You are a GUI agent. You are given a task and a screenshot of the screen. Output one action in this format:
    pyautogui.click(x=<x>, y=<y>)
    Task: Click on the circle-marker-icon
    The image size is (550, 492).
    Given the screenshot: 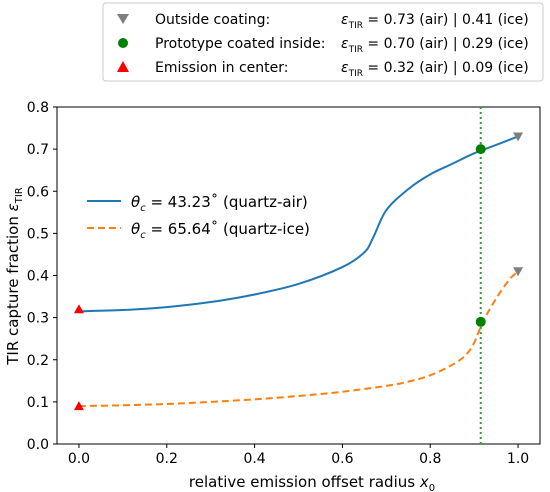 What is the action you would take?
    pyautogui.click(x=123, y=43)
    